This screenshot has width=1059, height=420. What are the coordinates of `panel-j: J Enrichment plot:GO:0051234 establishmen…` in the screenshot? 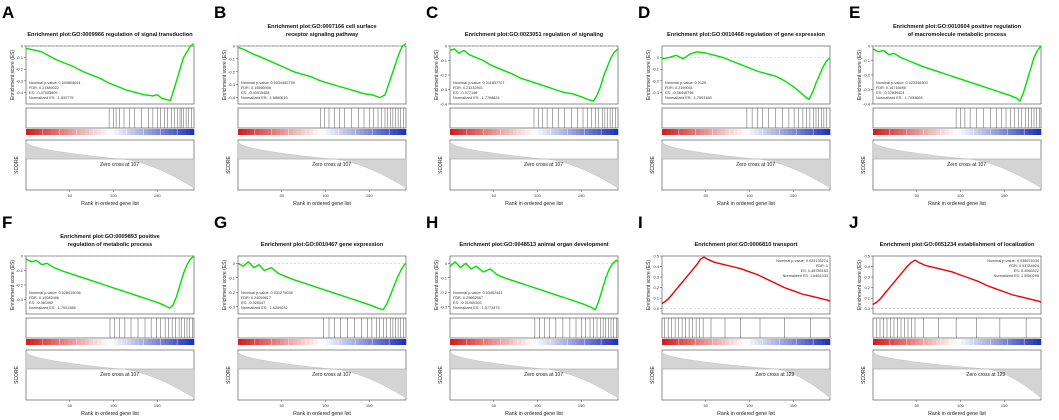 It's located at (945, 315).